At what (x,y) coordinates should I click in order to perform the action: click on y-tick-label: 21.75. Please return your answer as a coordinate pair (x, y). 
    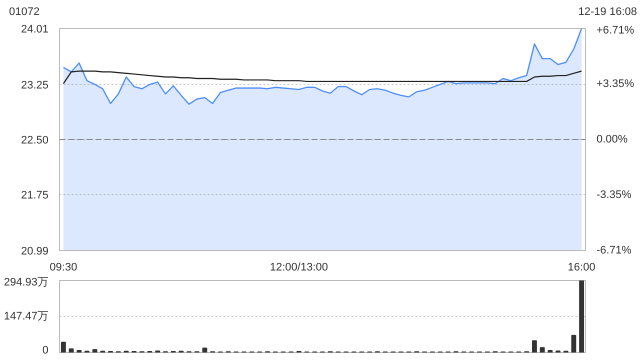
    Looking at the image, I should click on (34, 196).